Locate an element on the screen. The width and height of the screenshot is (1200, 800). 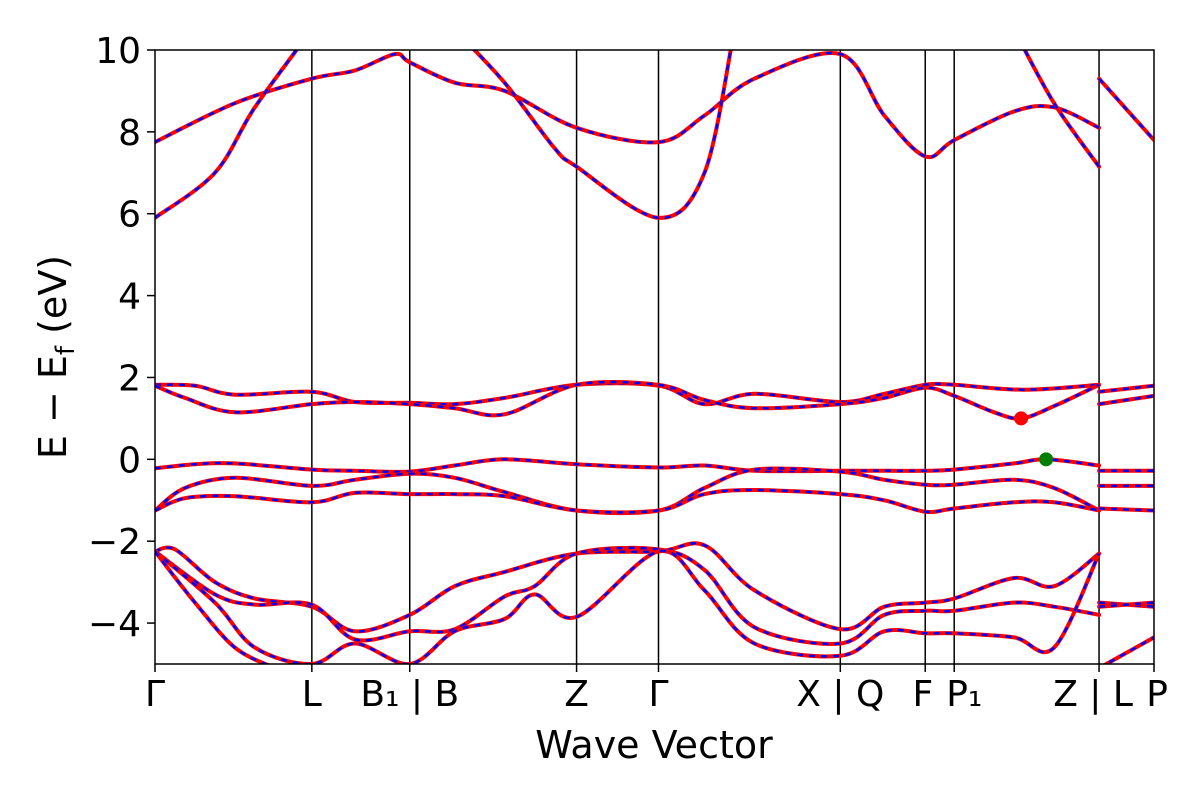
y-axis-ticks: 10 8 6 4 2 0 −2 −4 is located at coordinates (121, 338).